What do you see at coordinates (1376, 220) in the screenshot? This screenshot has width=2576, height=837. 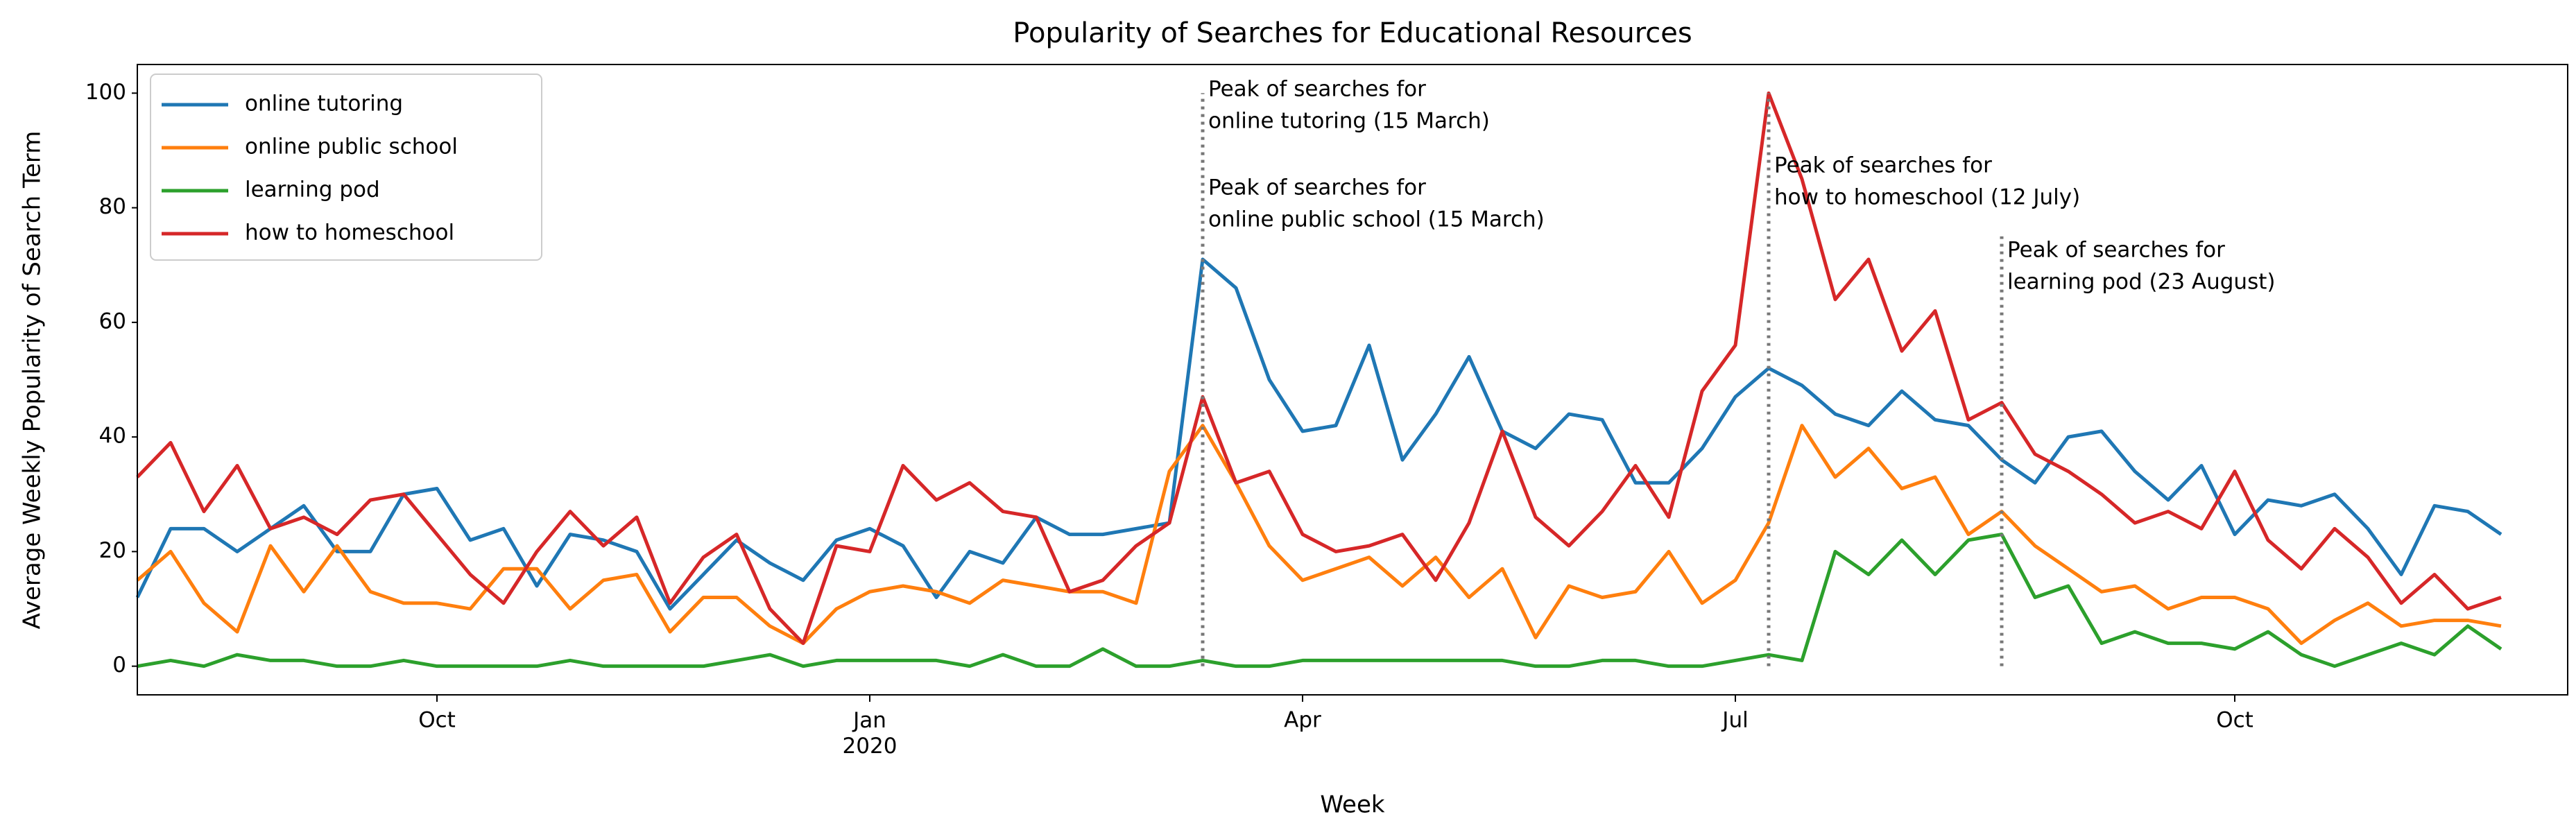 I see `annotation: online public school (15 March)` at bounding box center [1376, 220].